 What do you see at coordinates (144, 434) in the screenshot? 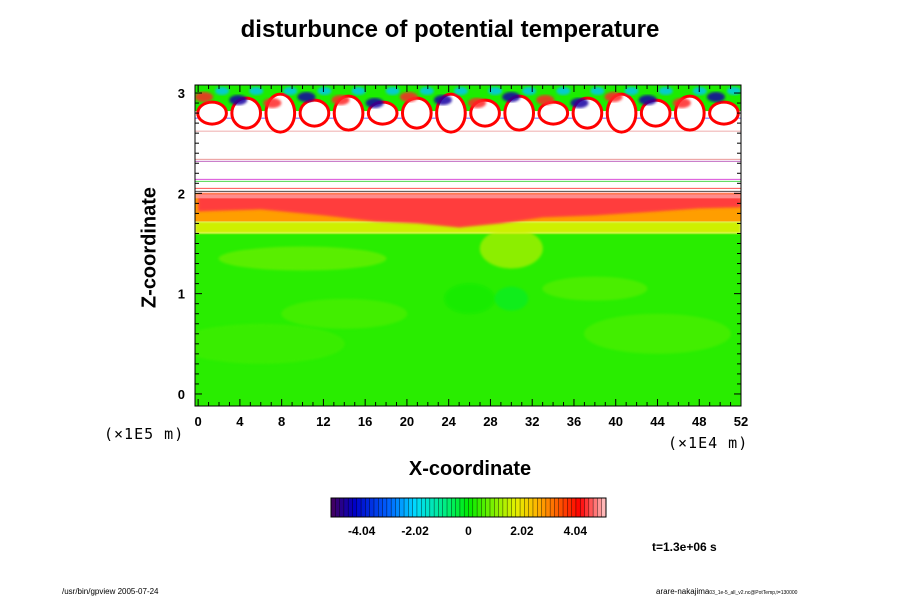
I see `z-axis-unit: (×1E5 m)` at bounding box center [144, 434].